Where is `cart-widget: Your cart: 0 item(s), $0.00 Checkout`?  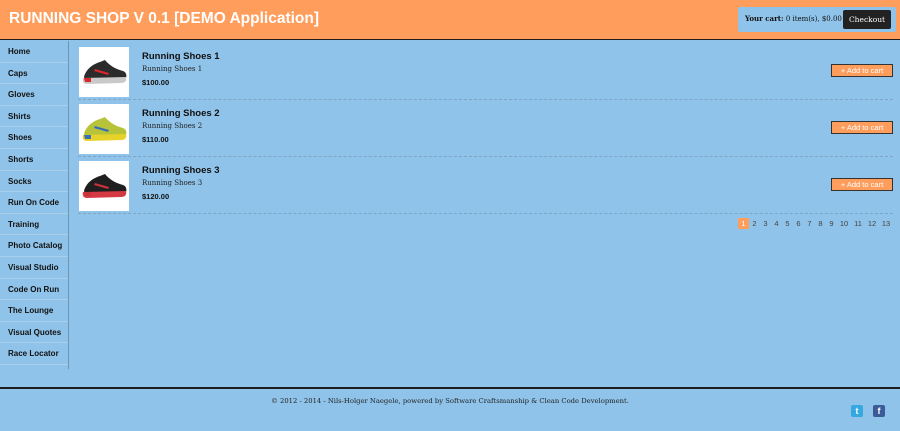
cart-widget: Your cart: 0 item(s), $0.00 Checkout is located at coordinates (817, 19).